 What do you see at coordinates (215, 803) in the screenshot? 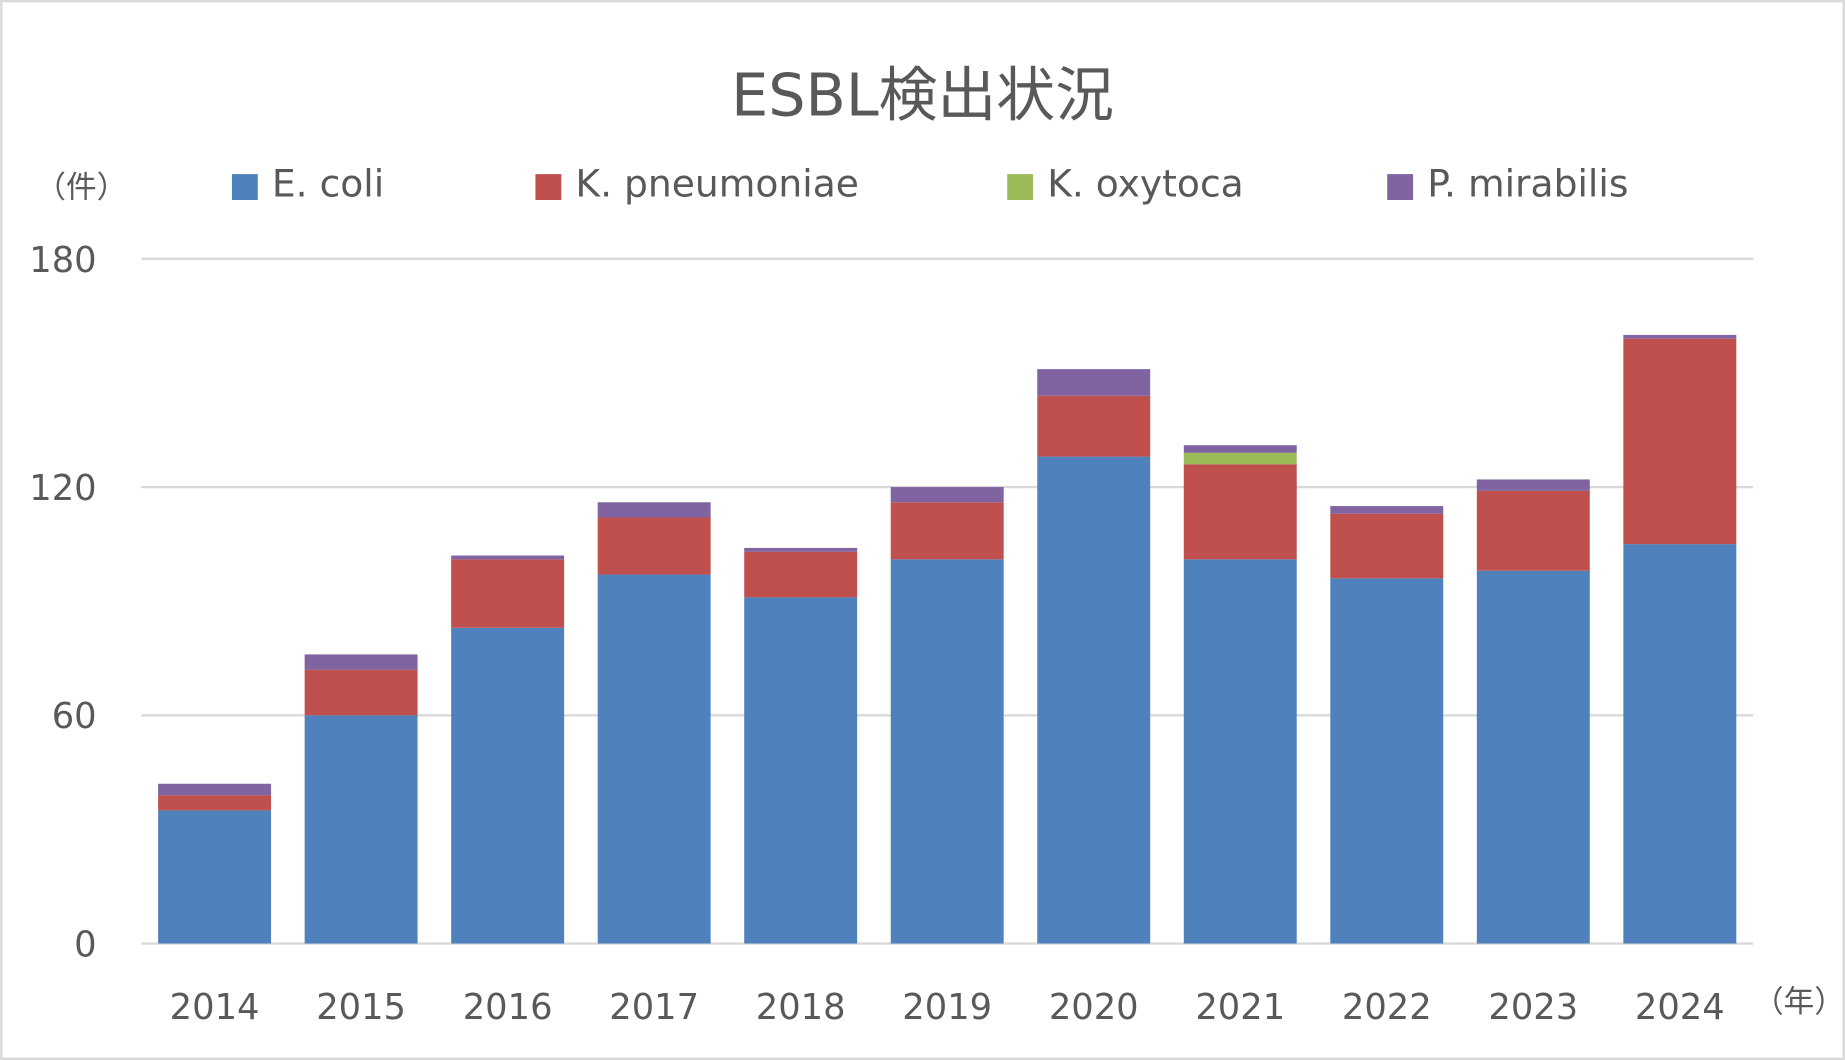
I see `bar-segment-k-pneumoniae-2014` at bounding box center [215, 803].